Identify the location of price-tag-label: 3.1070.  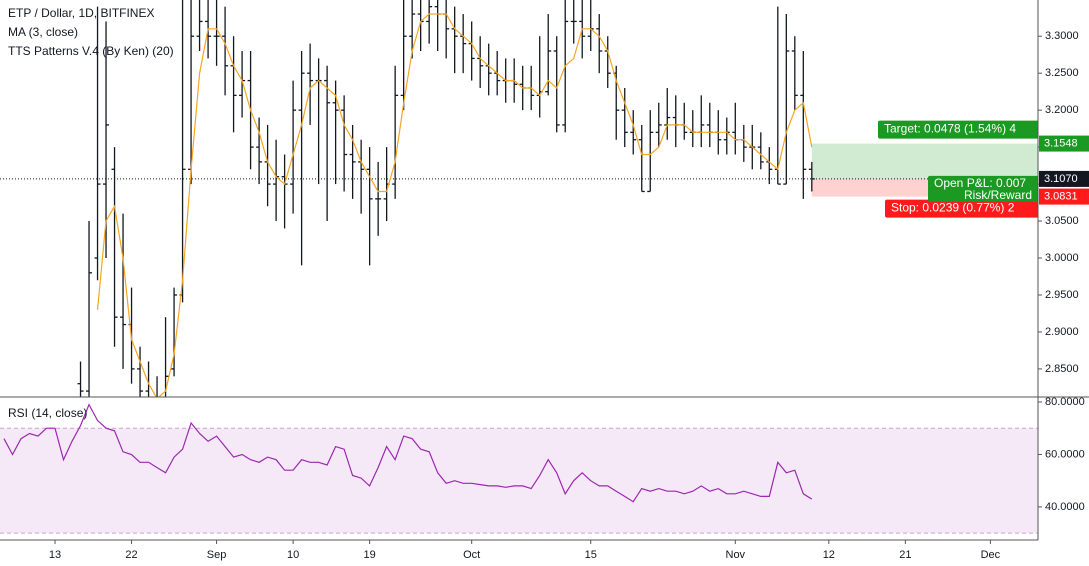
(1061, 179).